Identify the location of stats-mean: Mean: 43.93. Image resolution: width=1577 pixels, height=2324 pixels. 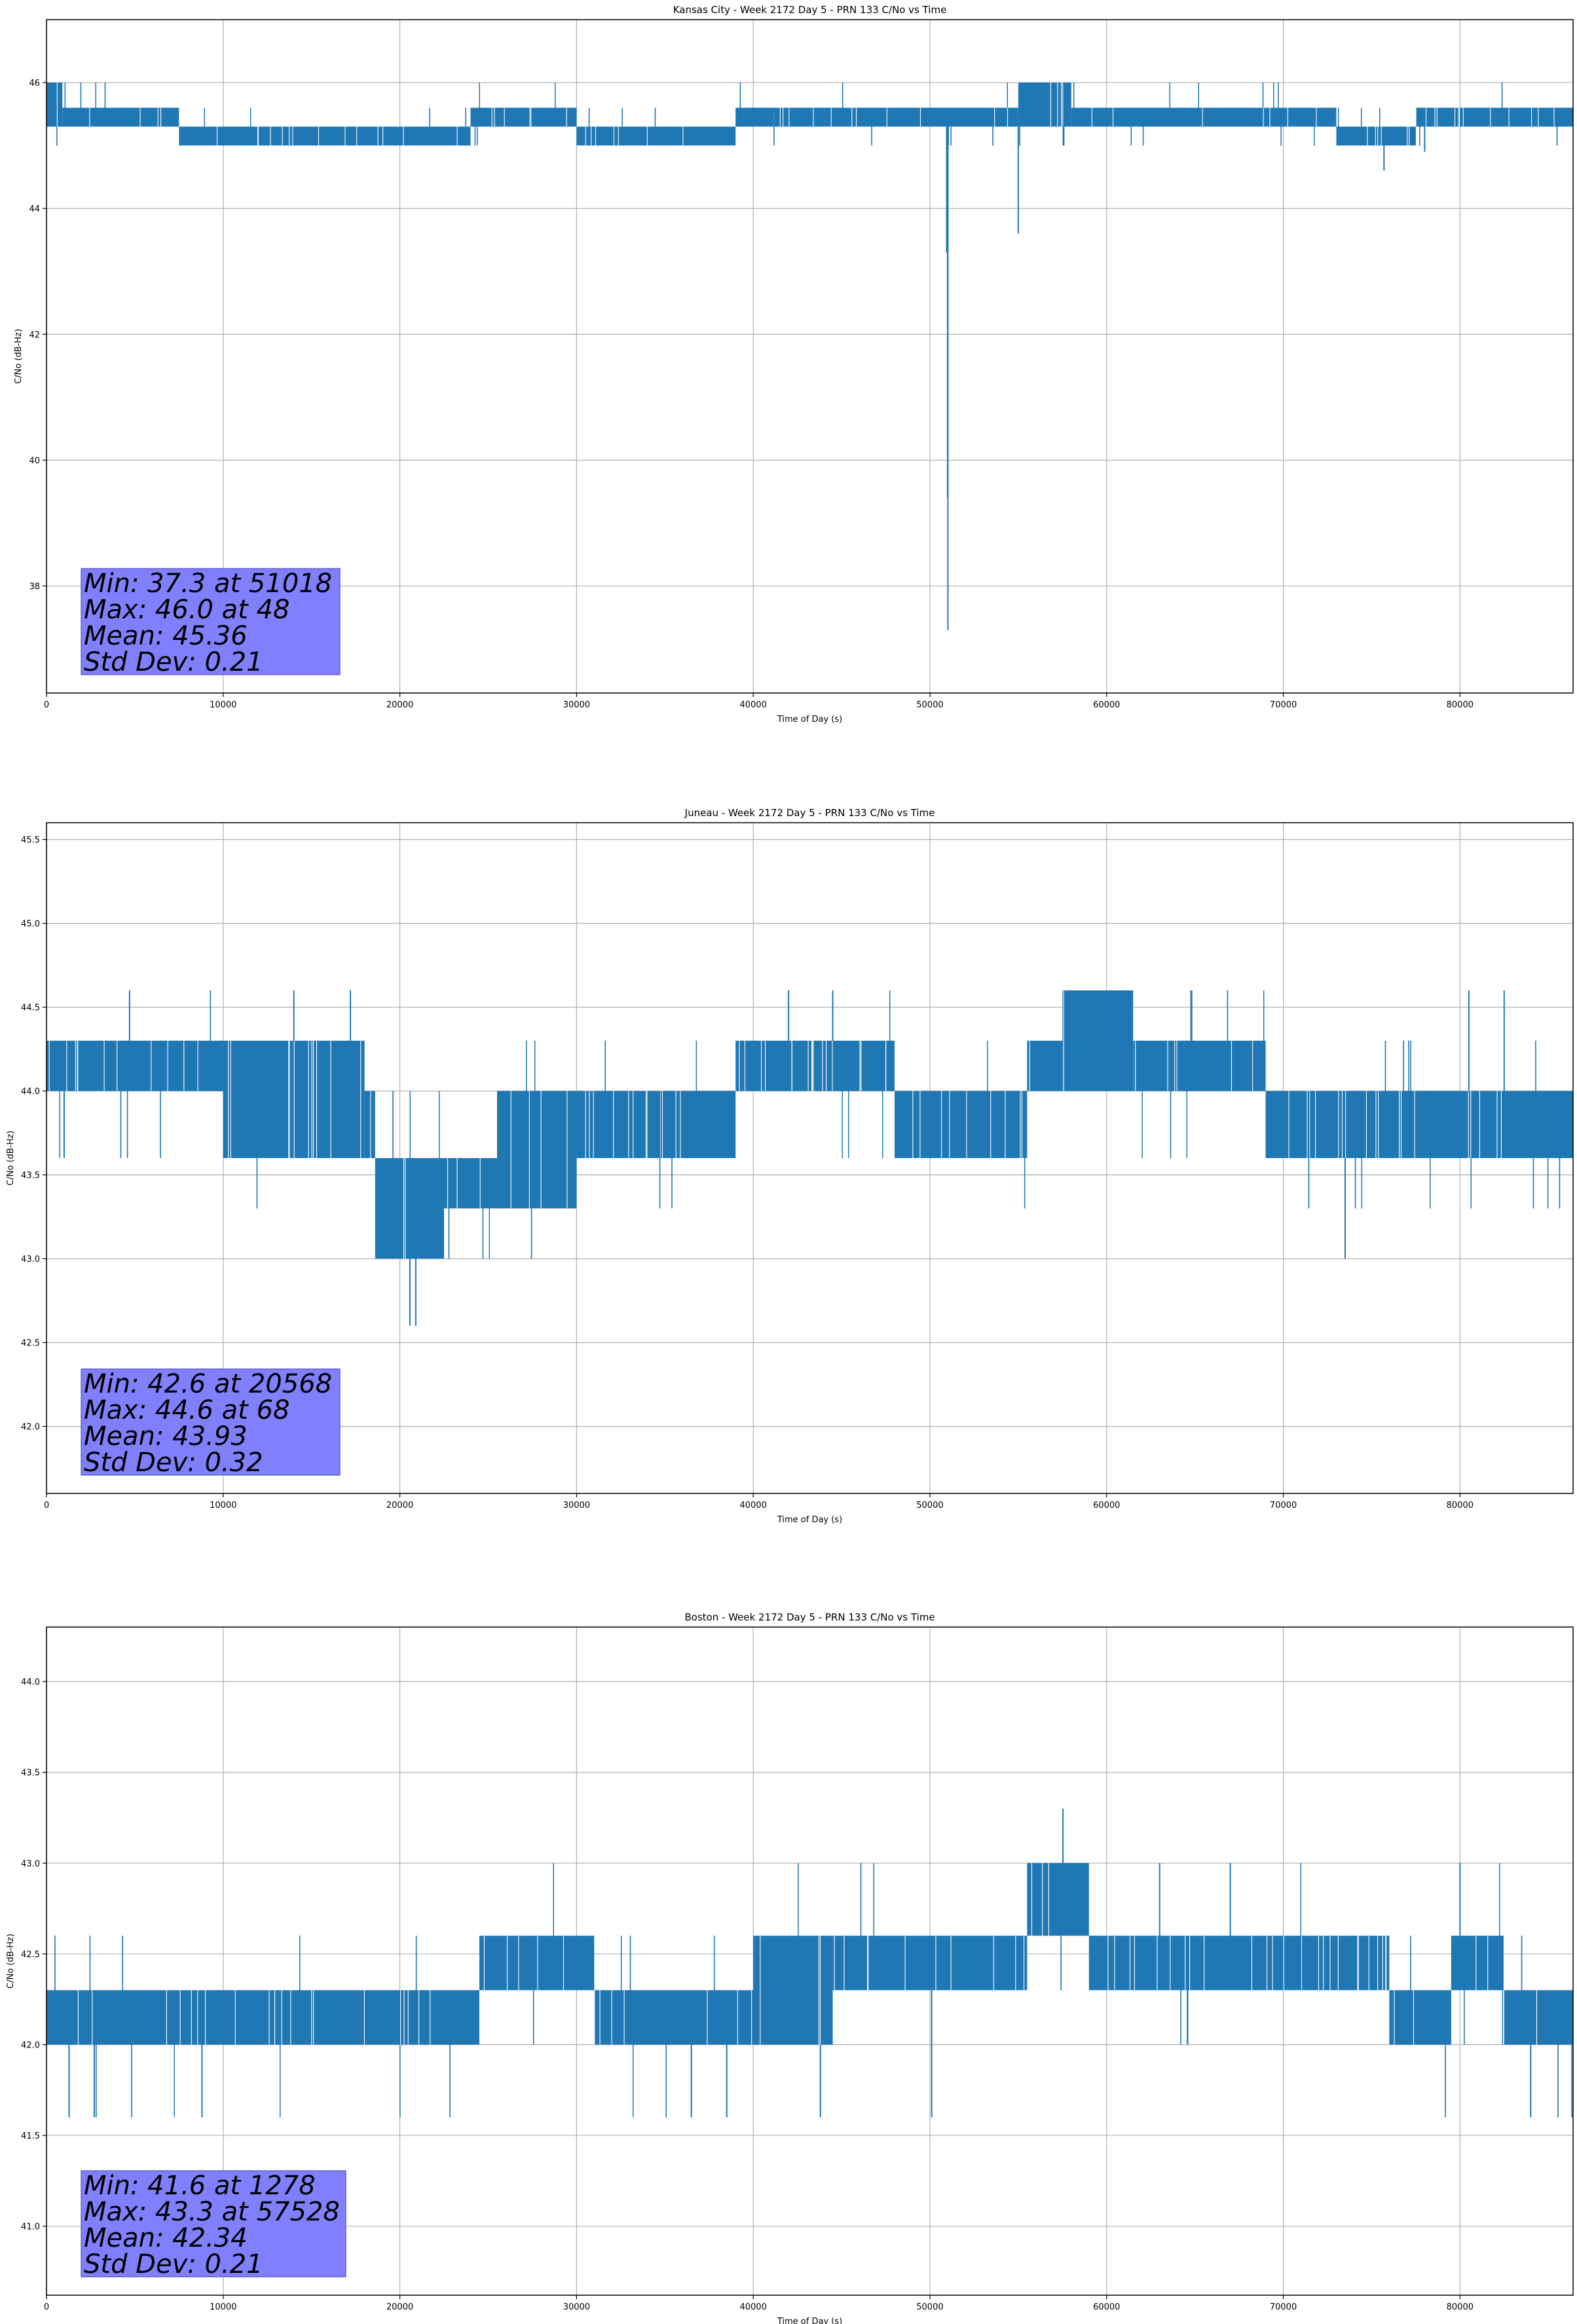
(166, 1437).